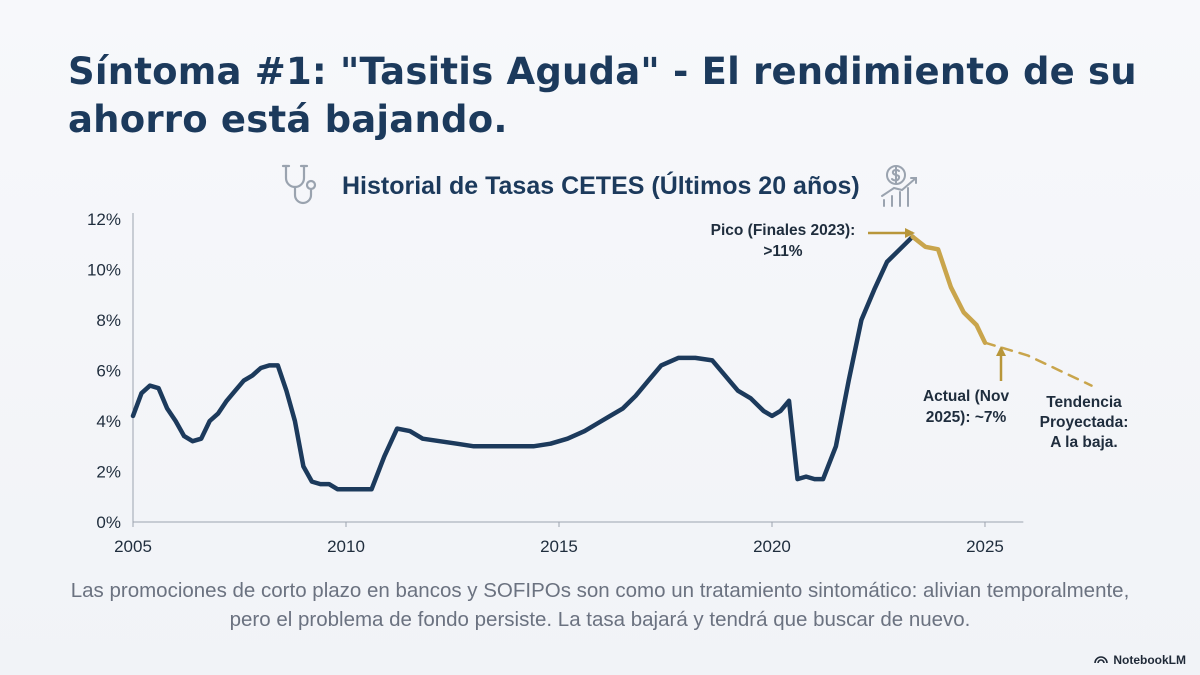 Image resolution: width=1200 pixels, height=675 pixels. What do you see at coordinates (1084, 422) in the screenshot?
I see `trend-annotation-label: Proyectada:` at bounding box center [1084, 422].